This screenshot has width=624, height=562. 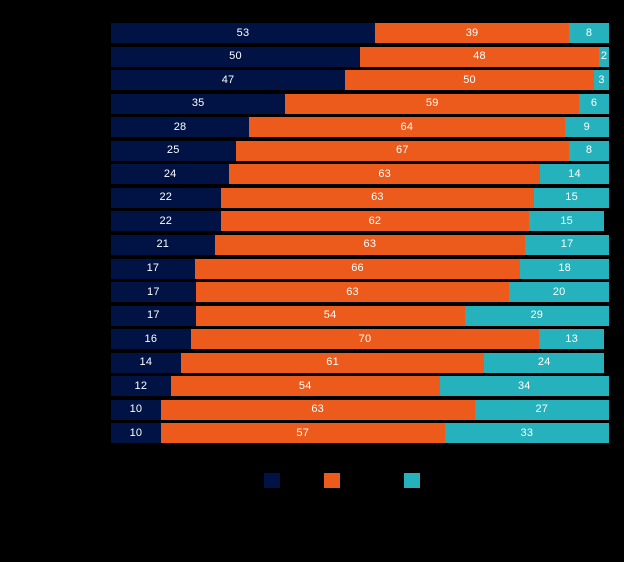 I want to click on bar-segment-value: 12, so click(x=141, y=385).